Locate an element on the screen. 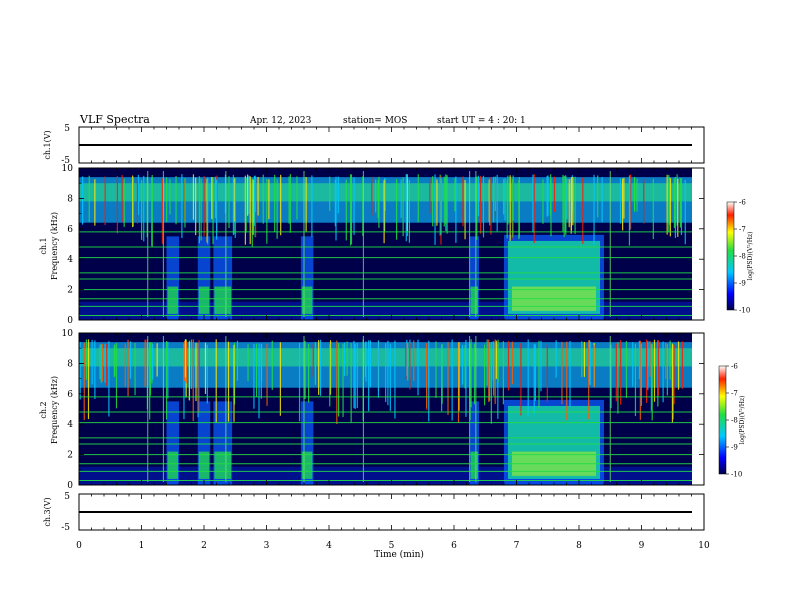  x-axis-tick-labels: 0 1 2 3 4 5 6 7 8 9 10 is located at coordinates (393, 546).